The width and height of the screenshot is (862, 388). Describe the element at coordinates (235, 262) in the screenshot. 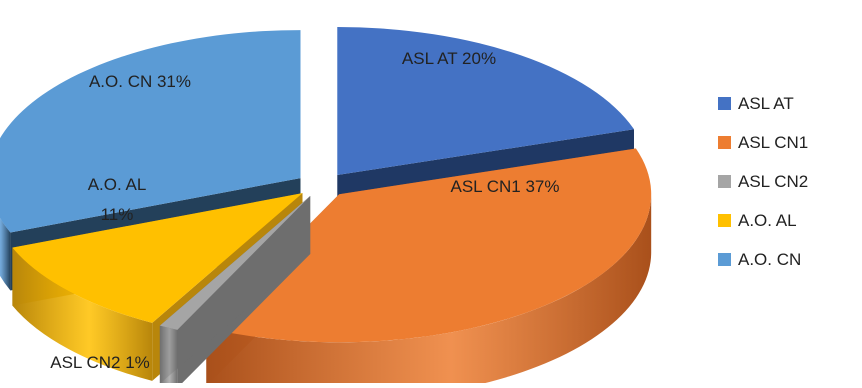

I see `slice-top-asl-cn2` at that location.